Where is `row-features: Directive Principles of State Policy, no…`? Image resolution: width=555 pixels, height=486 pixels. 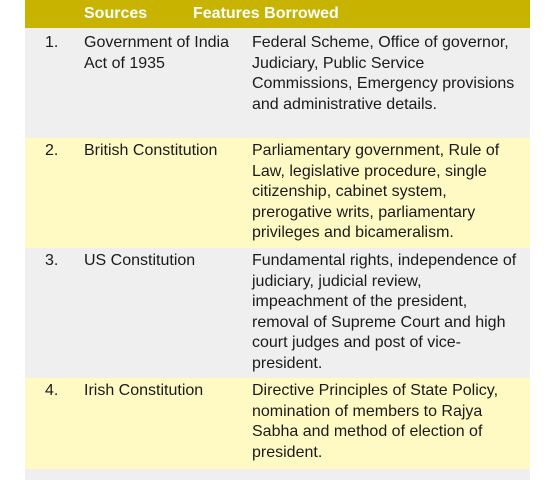 row-features: Directive Principles of State Policy, no… is located at coordinates (375, 421).